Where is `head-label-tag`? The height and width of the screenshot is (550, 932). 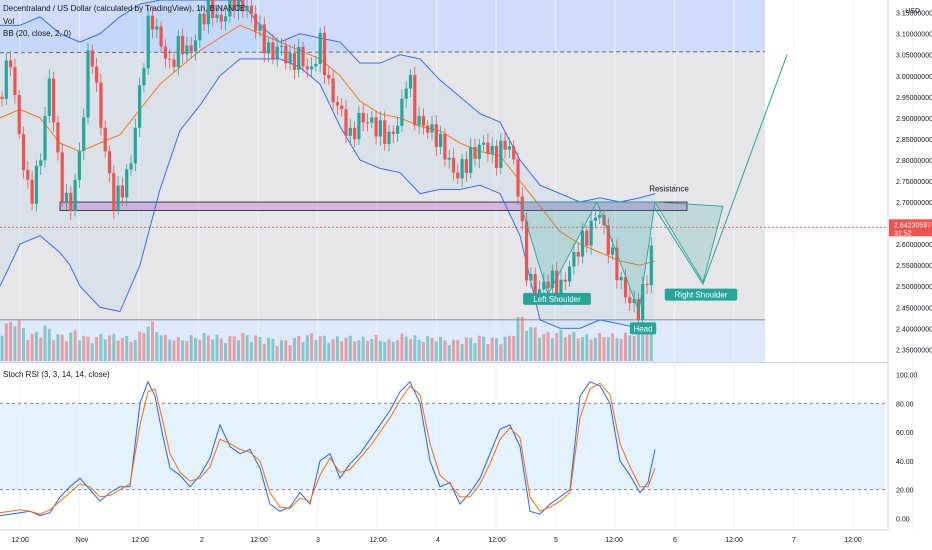
head-label-tag is located at coordinates (643, 328).